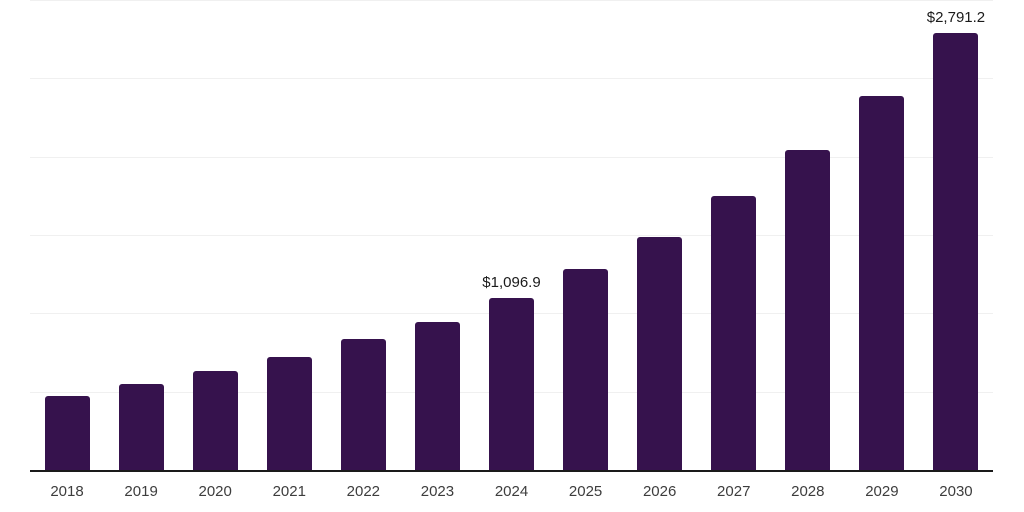 The height and width of the screenshot is (512, 1024). What do you see at coordinates (67, 432) in the screenshot?
I see `bar-2018` at bounding box center [67, 432].